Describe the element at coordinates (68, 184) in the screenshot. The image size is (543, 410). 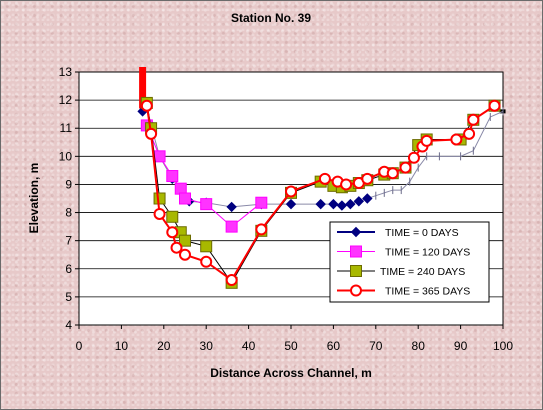
I see `y-tick-label: 9` at that location.